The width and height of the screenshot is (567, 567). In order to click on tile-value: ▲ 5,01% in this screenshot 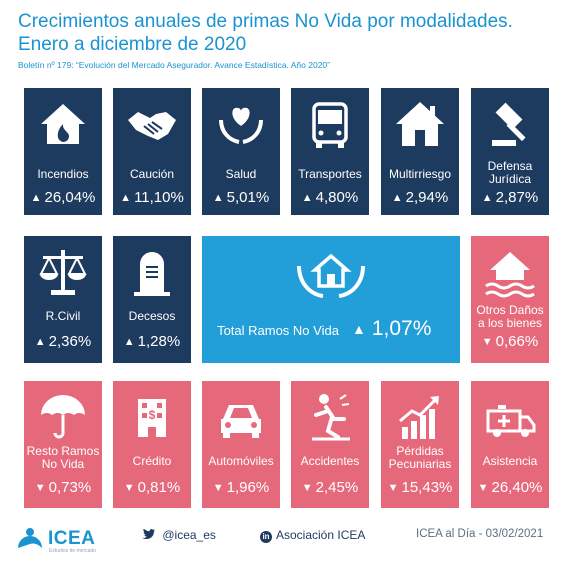, I will do `click(241, 197)`.